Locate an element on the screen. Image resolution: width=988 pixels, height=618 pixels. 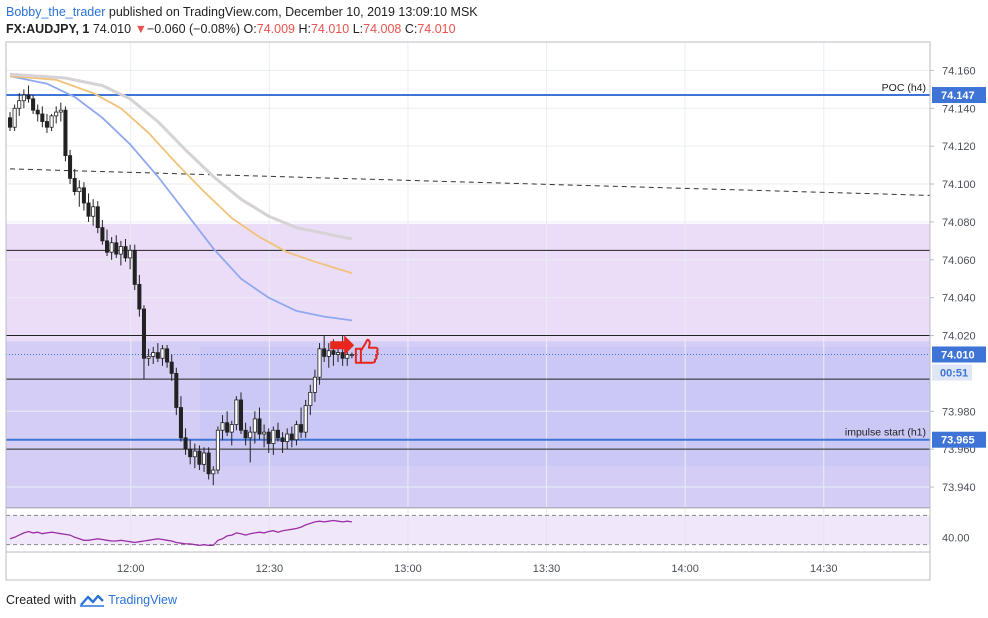
tradingview-brand-link: TradingView is located at coordinates (142, 600).